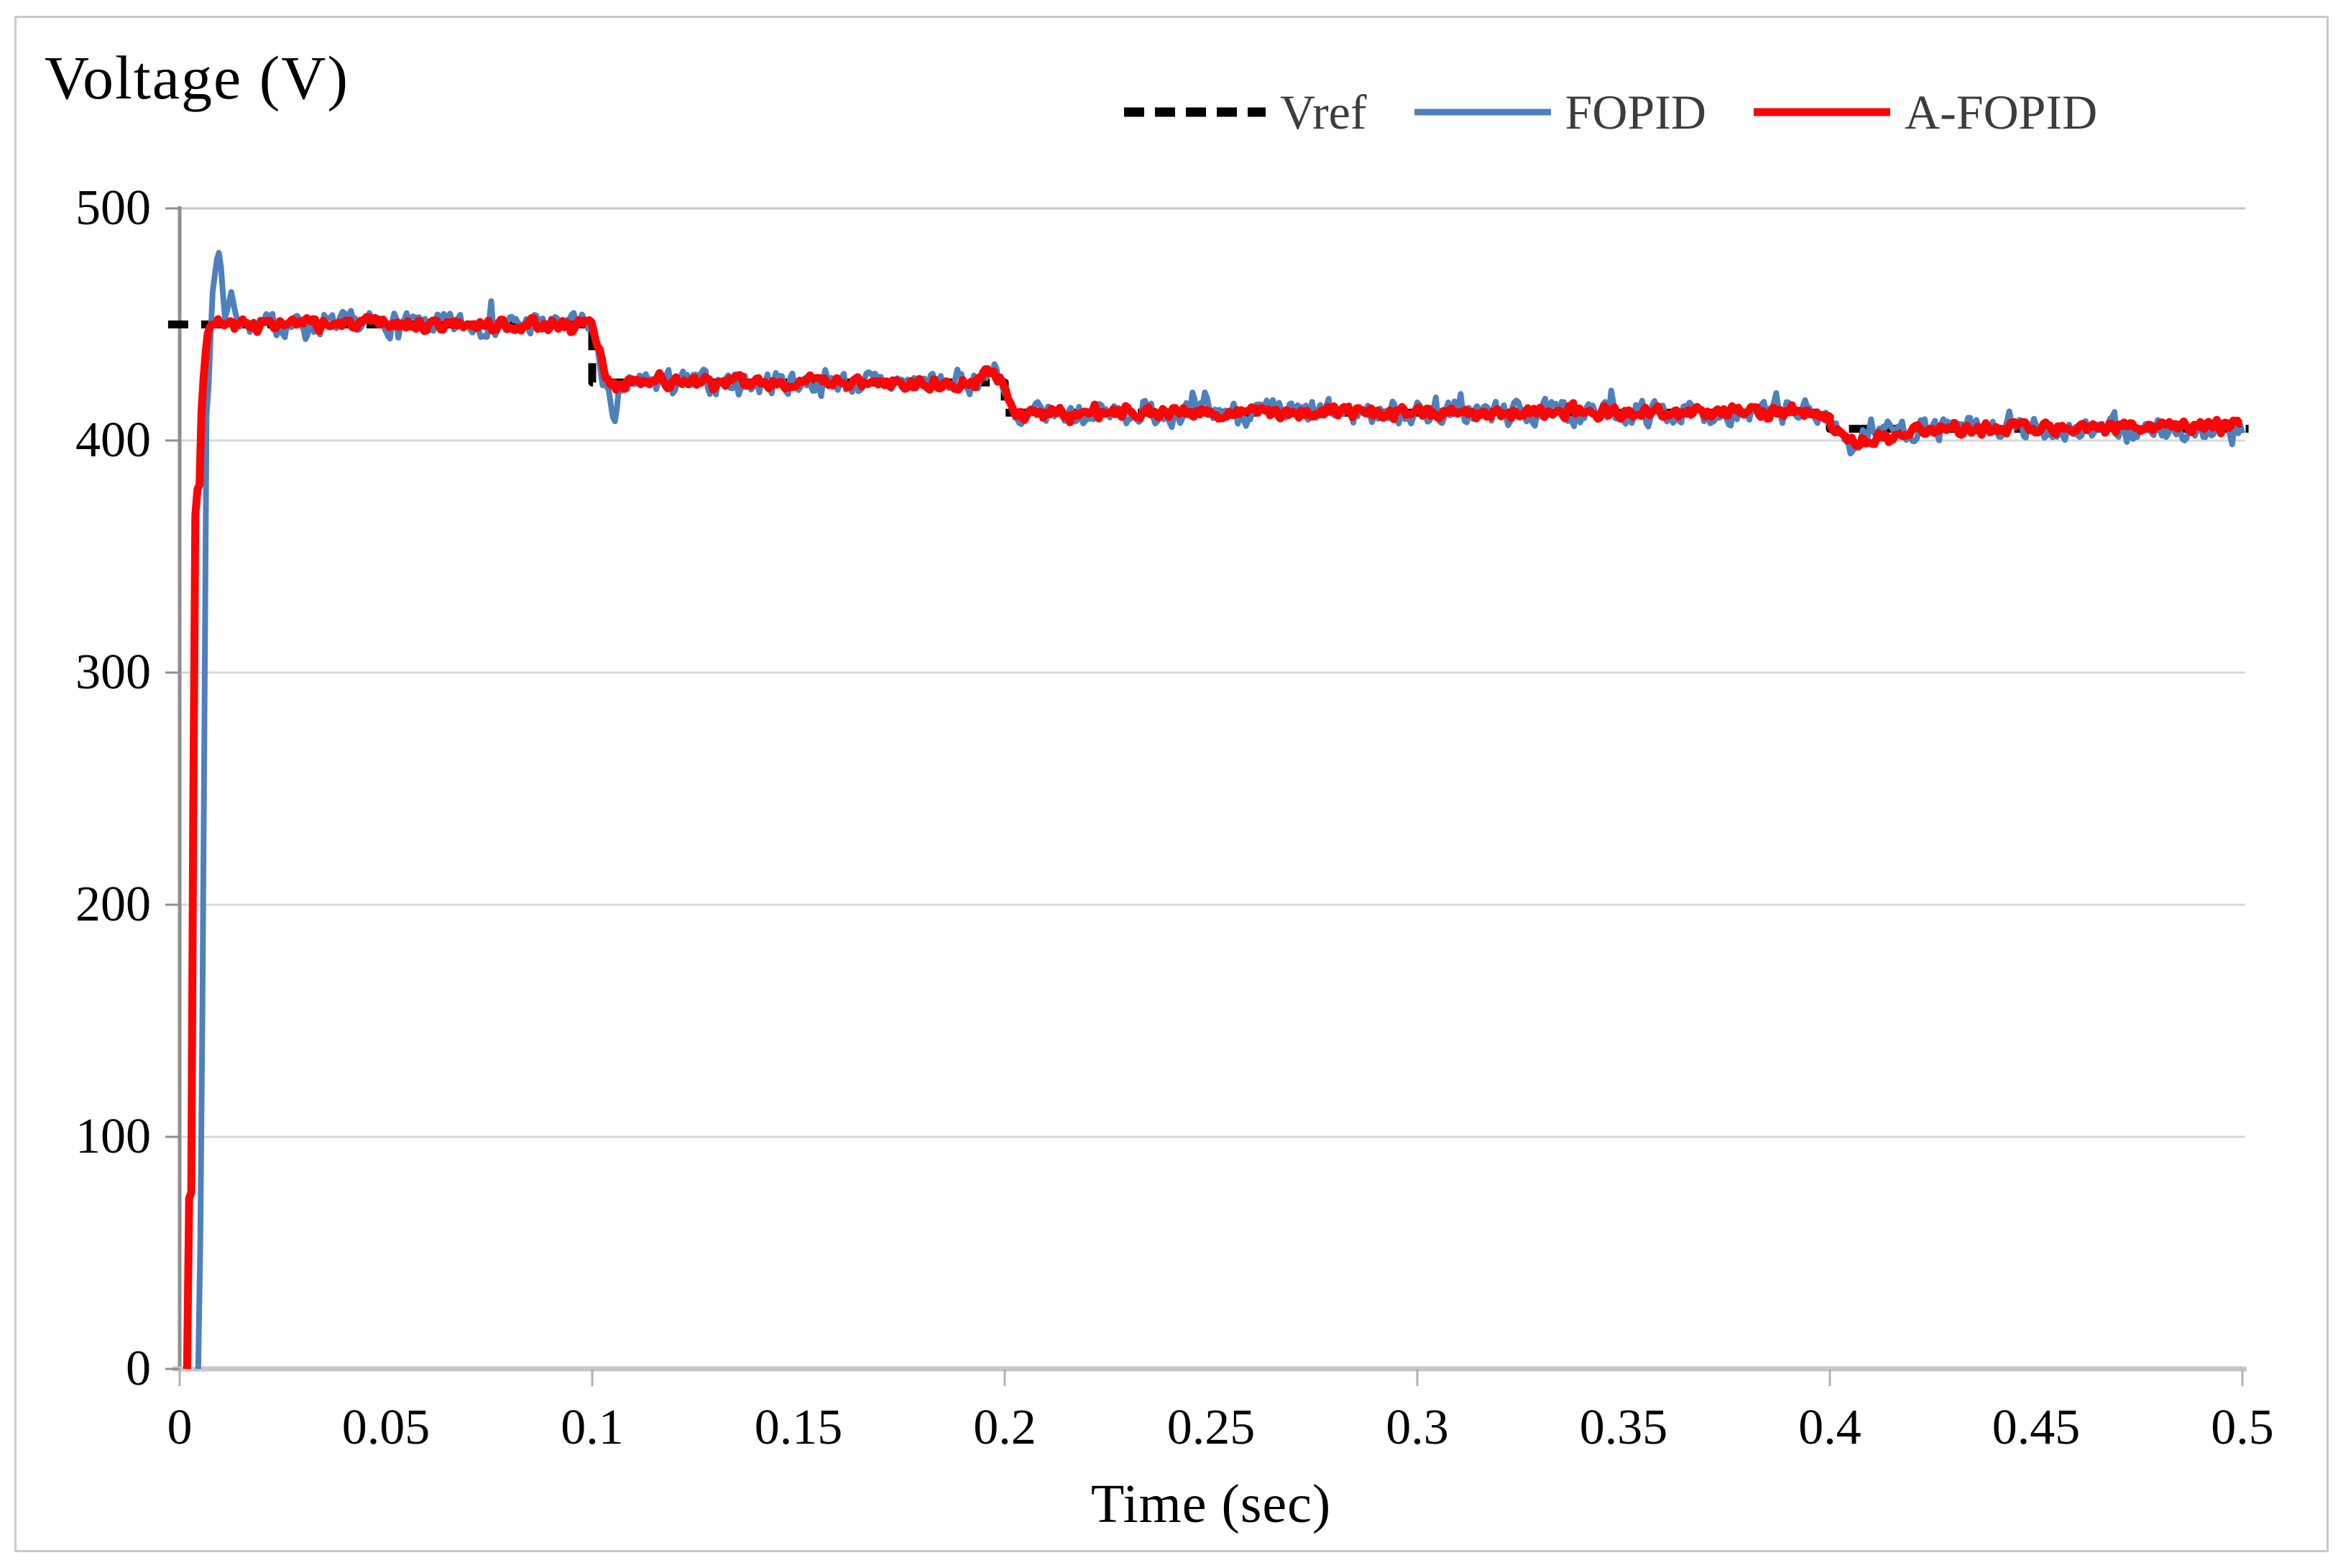 This screenshot has width=2343, height=1568. I want to click on x-tick-label-0.05: 0.05, so click(386, 1427).